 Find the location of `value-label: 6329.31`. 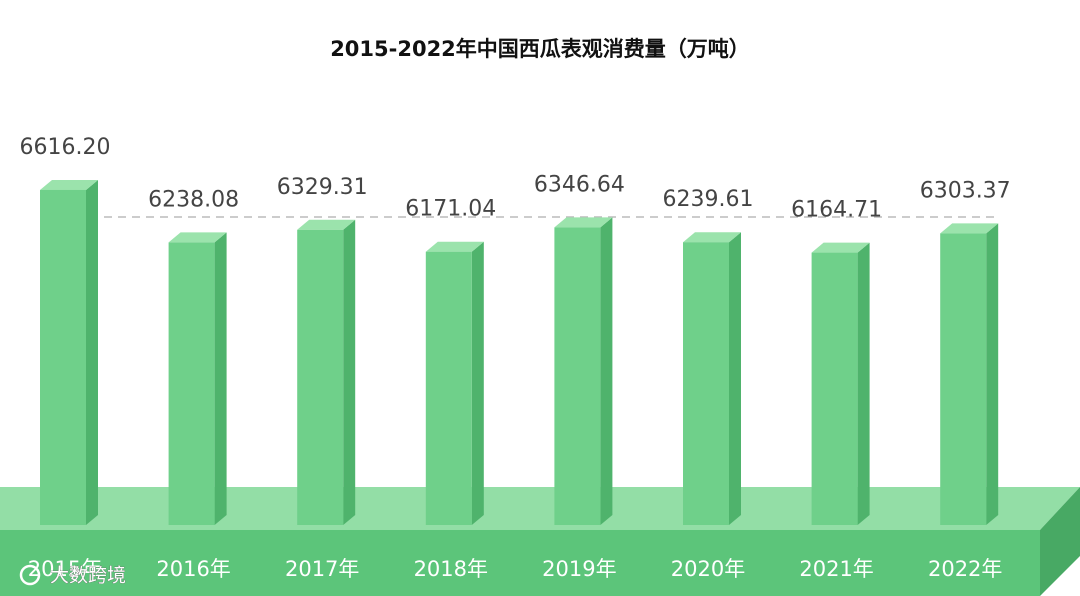

value-label: 6329.31 is located at coordinates (322, 187).